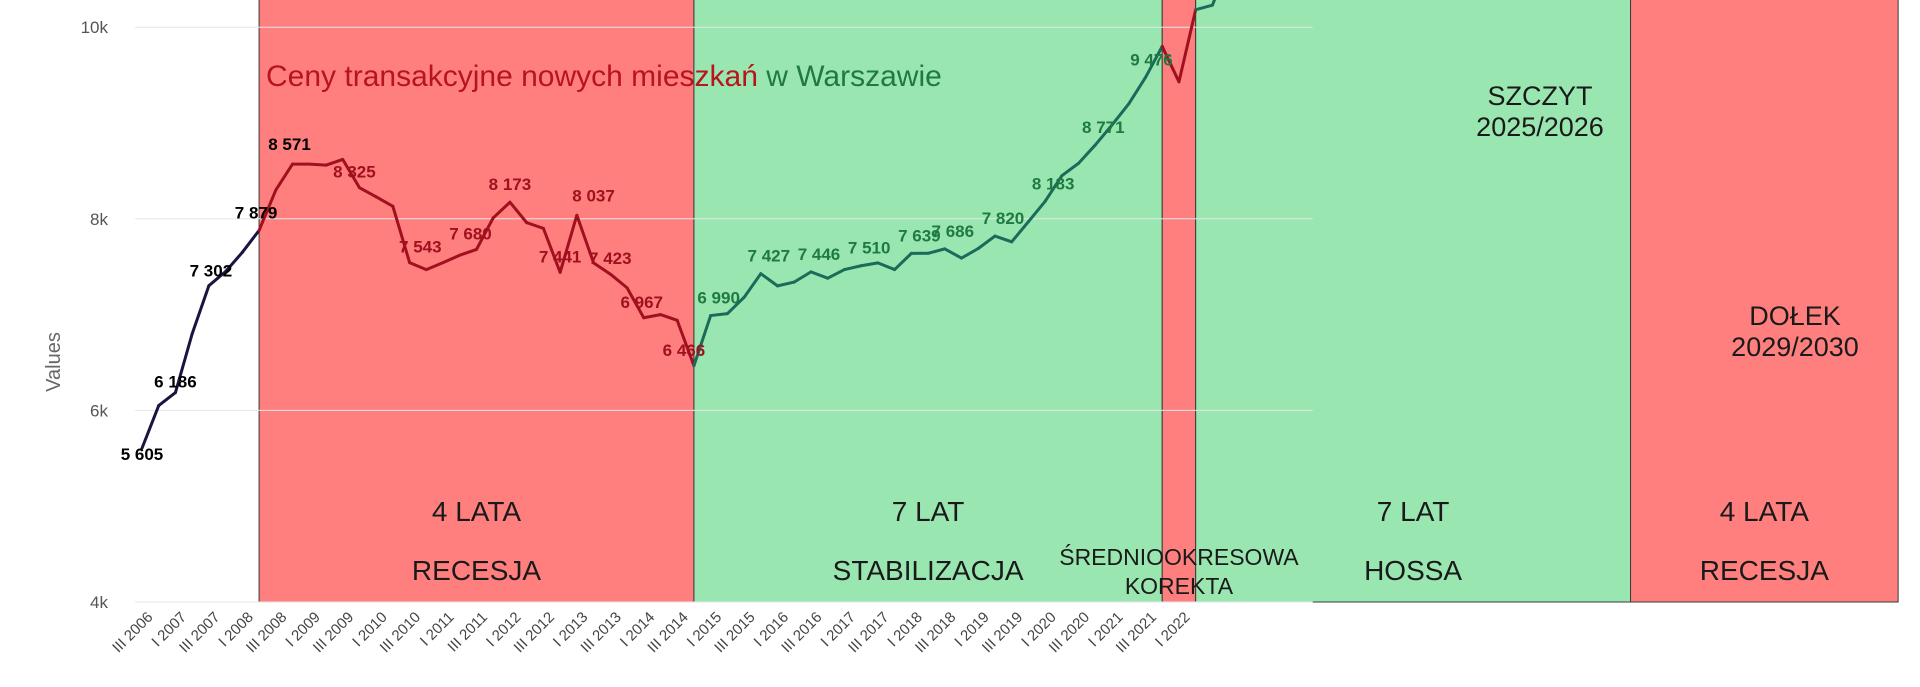 Image resolution: width=1920 pixels, height=687 pixels. I want to click on data-label: 7 879, so click(256, 212).